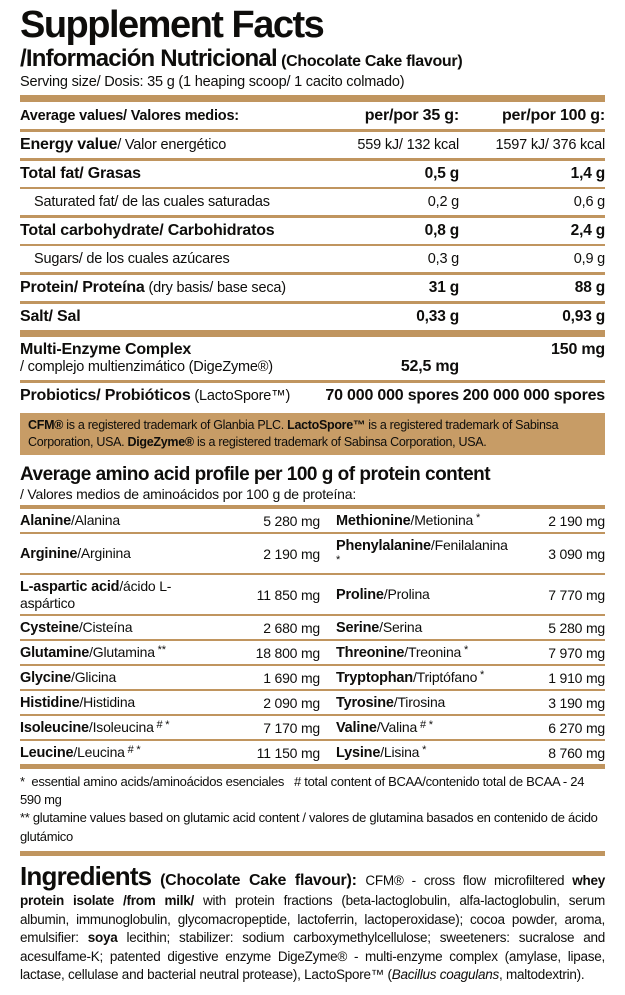 The height and width of the screenshot is (995, 625). What do you see at coordinates (288, 652) in the screenshot?
I see `amino-value: 18 800 mg` at bounding box center [288, 652].